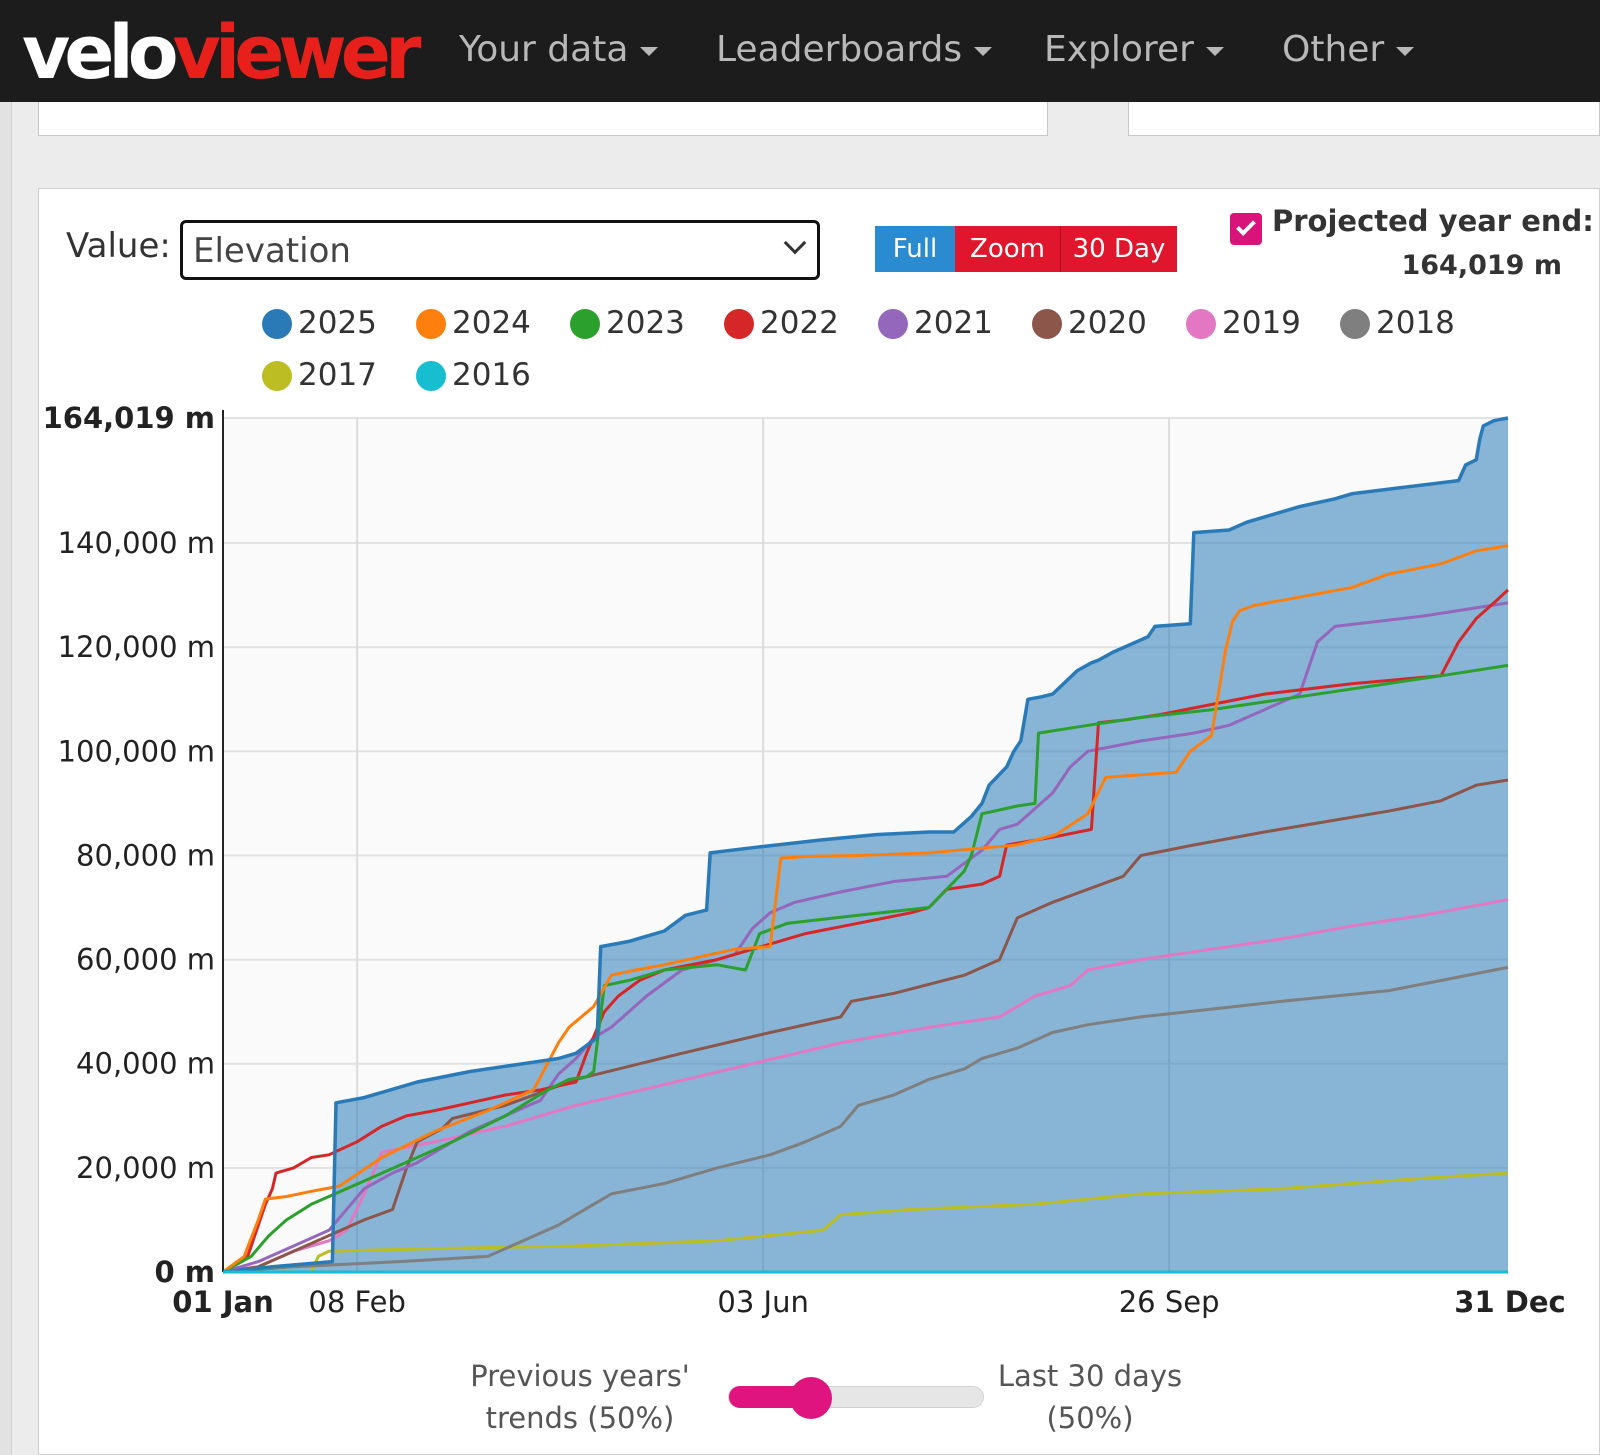 The height and width of the screenshot is (1455, 1600). What do you see at coordinates (185, 1272) in the screenshot?
I see `y-tick-label: 0 m` at bounding box center [185, 1272].